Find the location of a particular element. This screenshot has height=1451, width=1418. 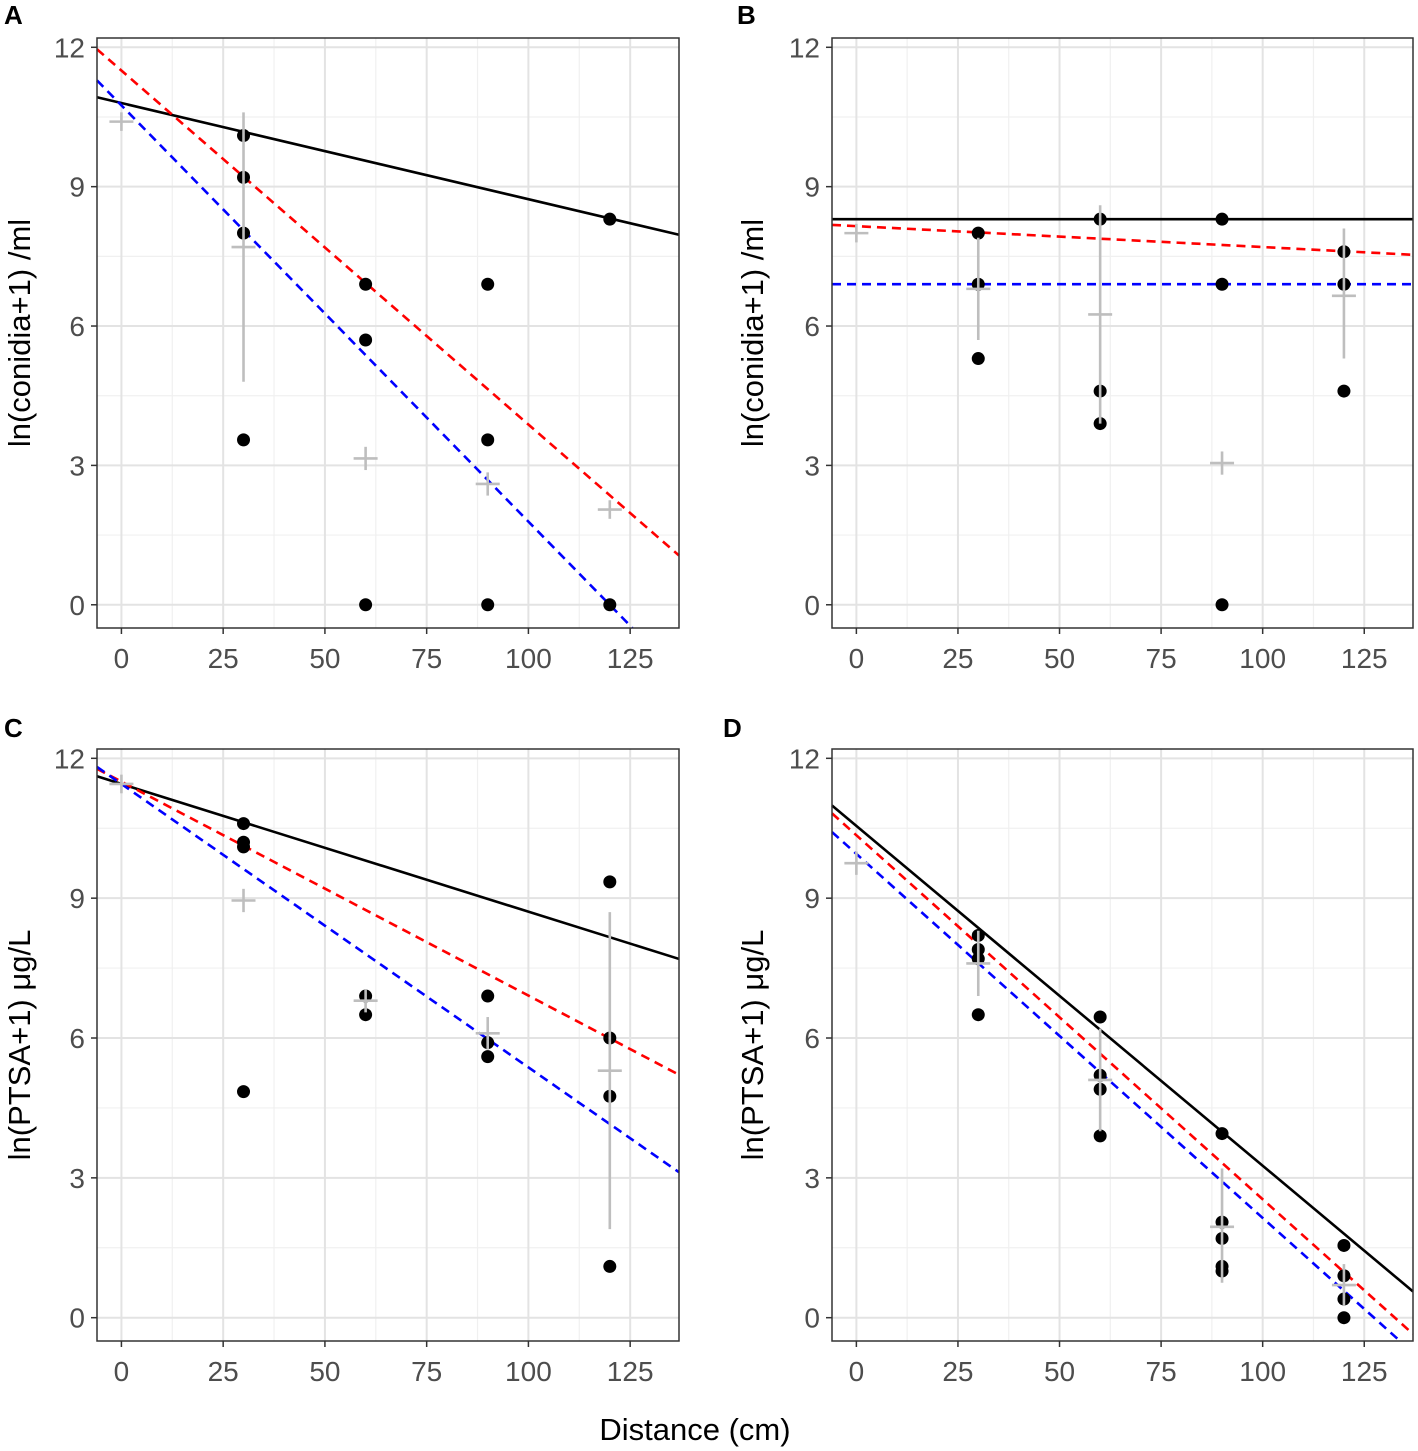

panel-letter: C is located at coordinates (13, 728).